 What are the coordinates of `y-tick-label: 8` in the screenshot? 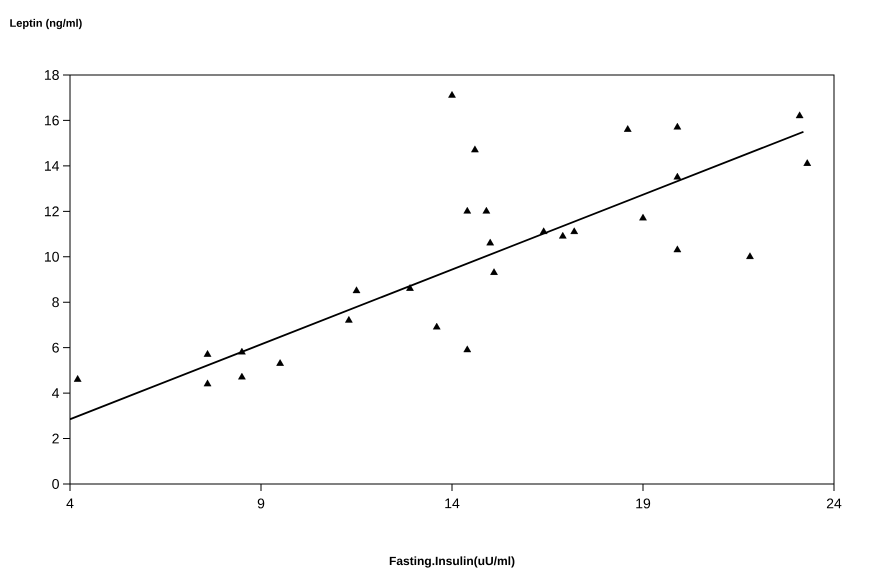 It's located at (55, 302).